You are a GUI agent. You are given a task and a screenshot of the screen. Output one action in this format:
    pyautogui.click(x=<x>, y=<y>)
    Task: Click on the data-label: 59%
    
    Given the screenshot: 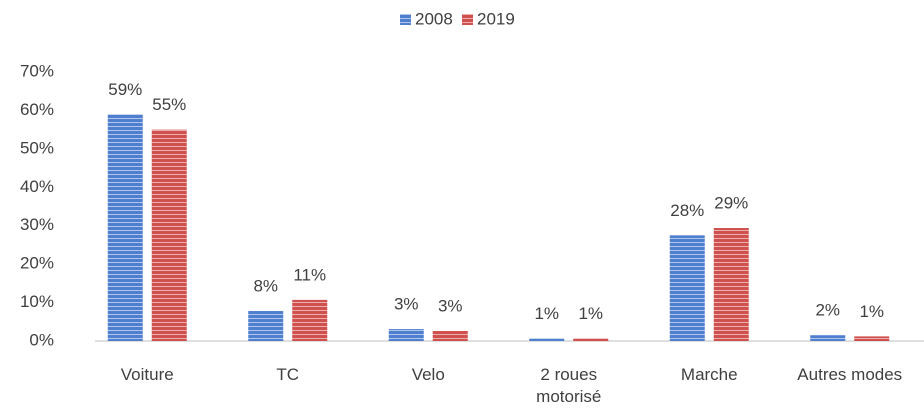 What is the action you would take?
    pyautogui.click(x=125, y=89)
    